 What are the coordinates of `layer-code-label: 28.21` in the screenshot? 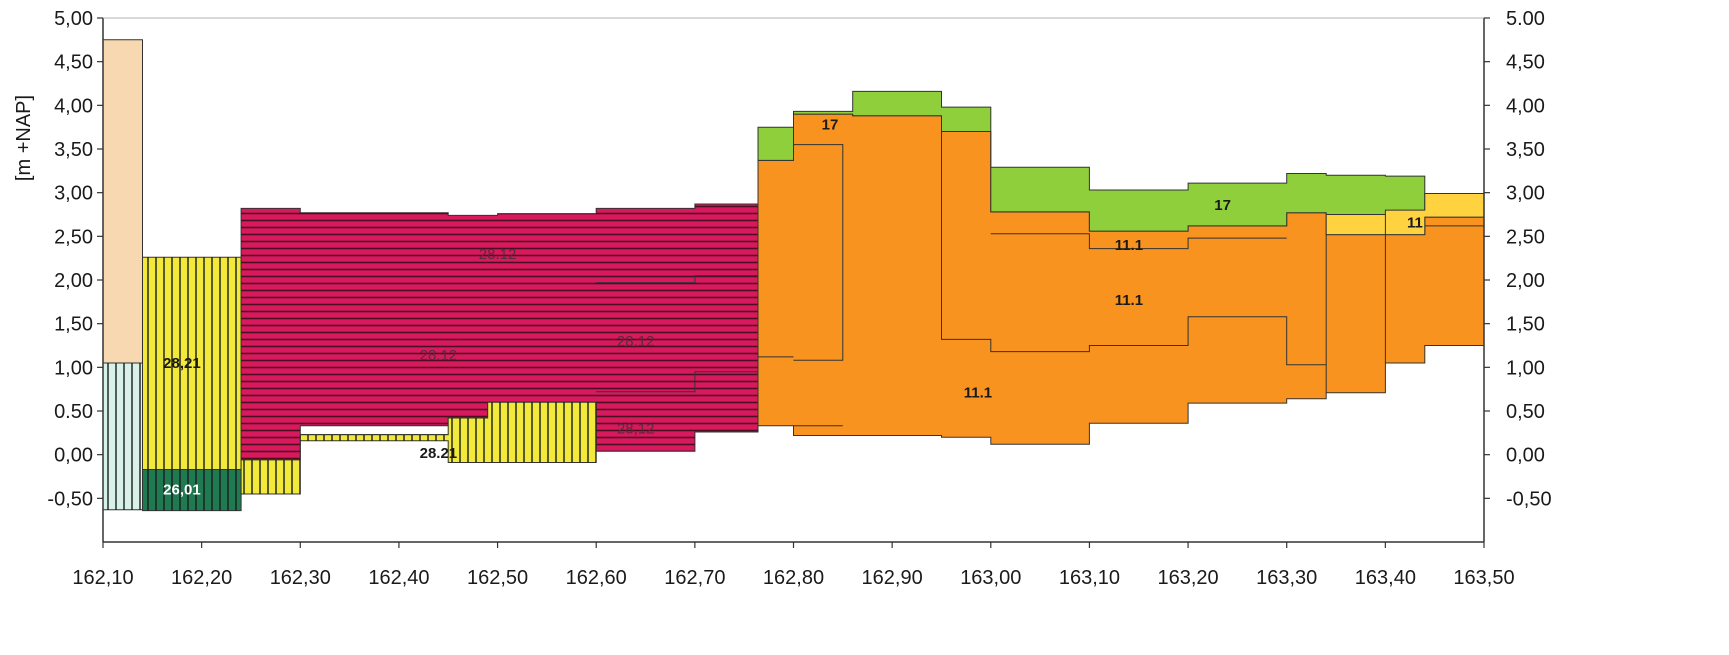 It's located at (439, 453).